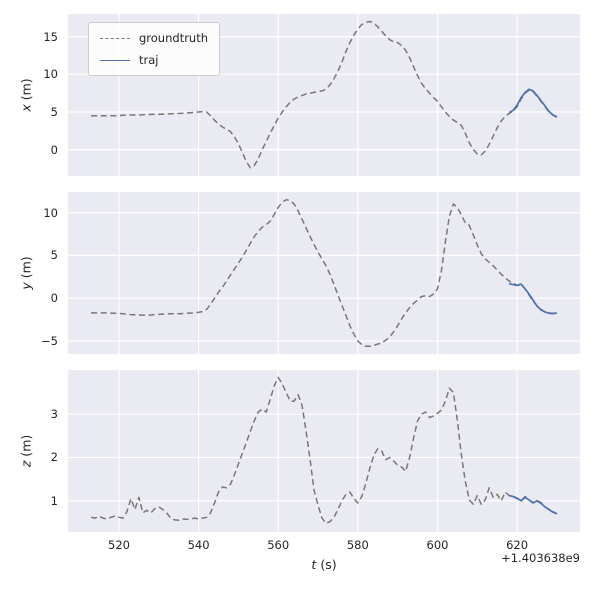 Image resolution: width=600 pixels, height=600 pixels. I want to click on x-tick-label: 540, so click(198, 545).